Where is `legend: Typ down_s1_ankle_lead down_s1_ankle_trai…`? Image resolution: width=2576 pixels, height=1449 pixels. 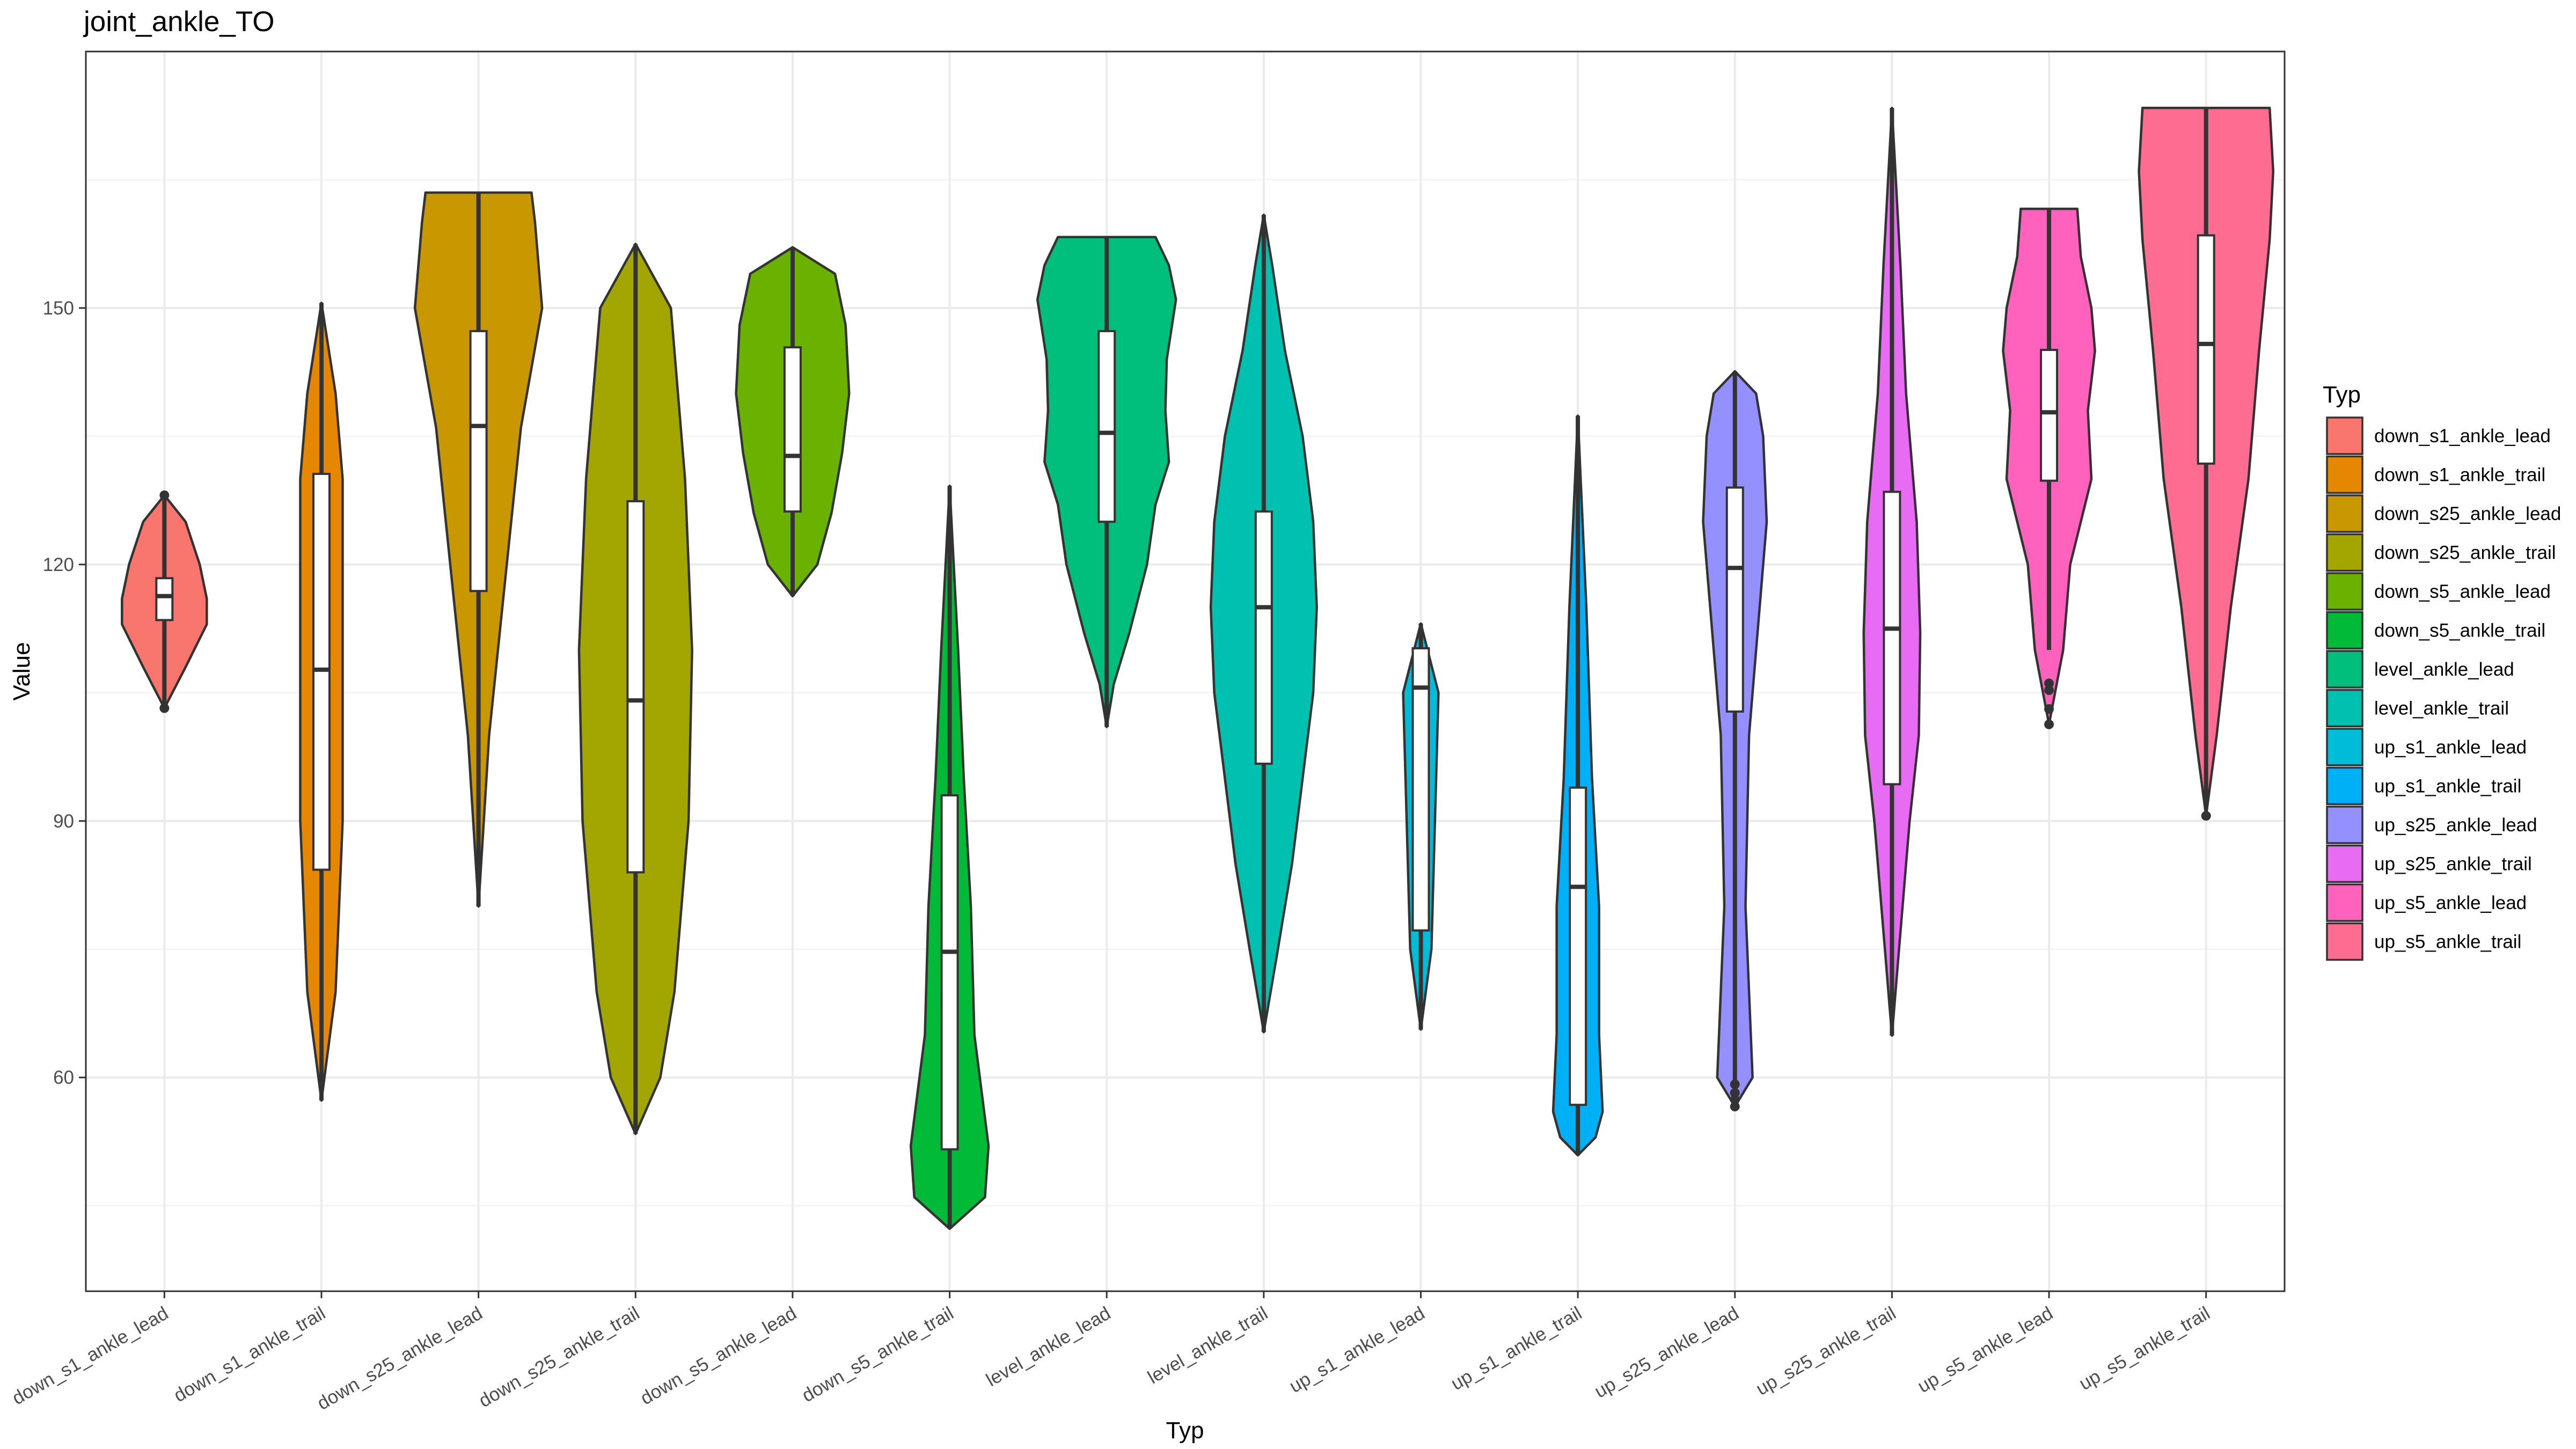 legend: Typ down_s1_ankle_lead down_s1_ankle_trai… is located at coordinates (2442, 671).